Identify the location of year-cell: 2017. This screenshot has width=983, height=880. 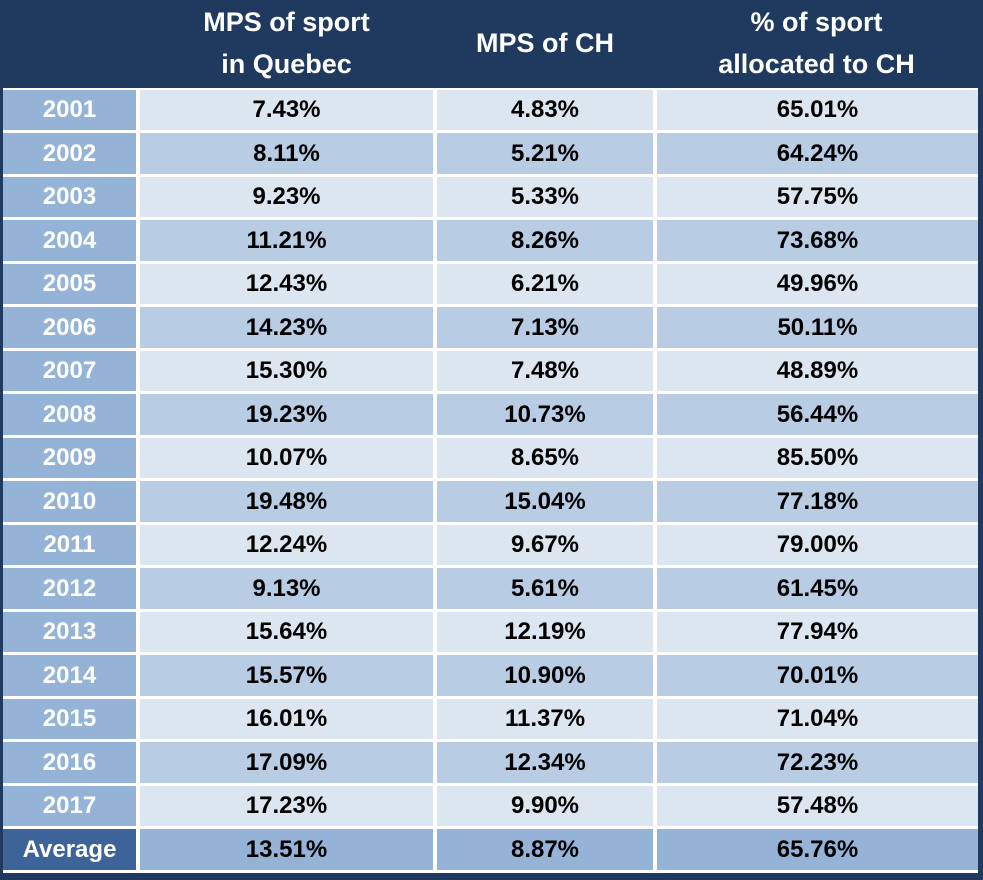
(71, 806).